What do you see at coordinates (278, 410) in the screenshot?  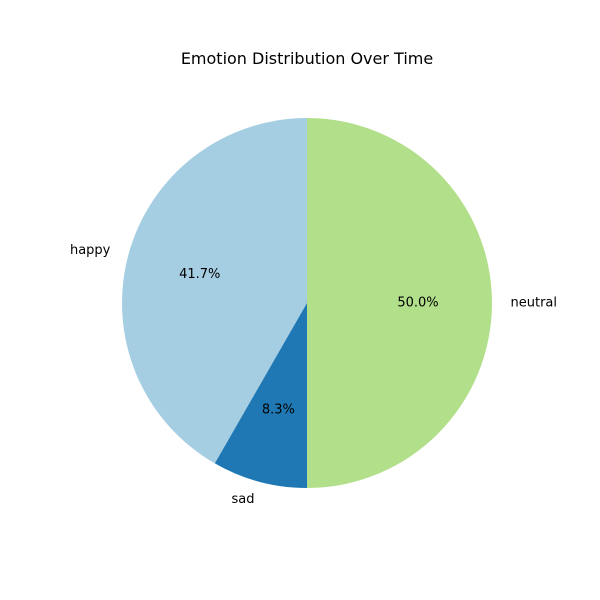 I see `percent-label-sad: 8.3%` at bounding box center [278, 410].